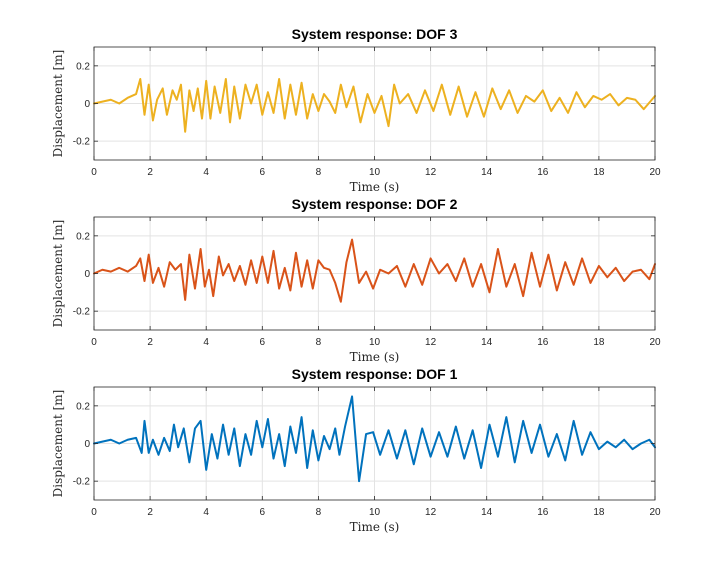 The width and height of the screenshot is (725, 567). Describe the element at coordinates (375, 34) in the screenshot. I see `chart-title: System response: DOF 3` at that location.